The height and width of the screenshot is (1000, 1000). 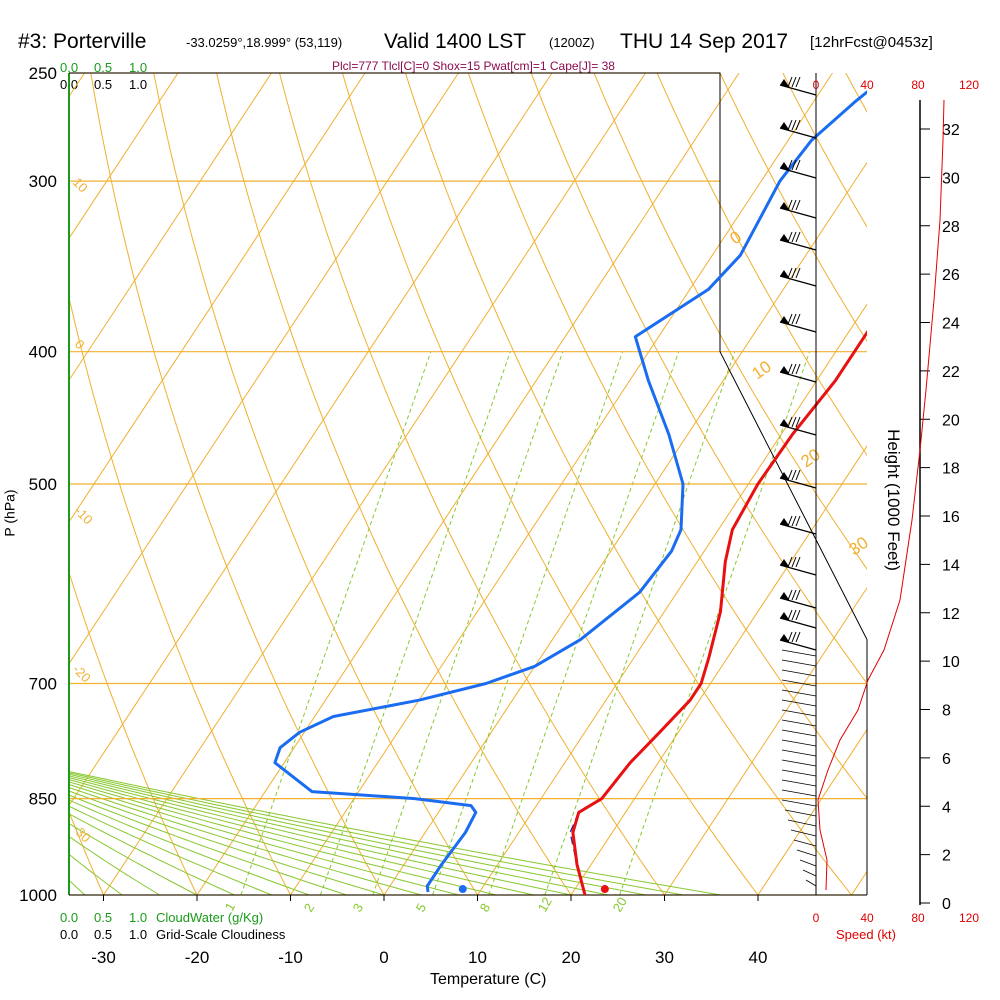 What do you see at coordinates (761, 370) in the screenshot?
I see `dry-adiabat-label: 10` at bounding box center [761, 370].